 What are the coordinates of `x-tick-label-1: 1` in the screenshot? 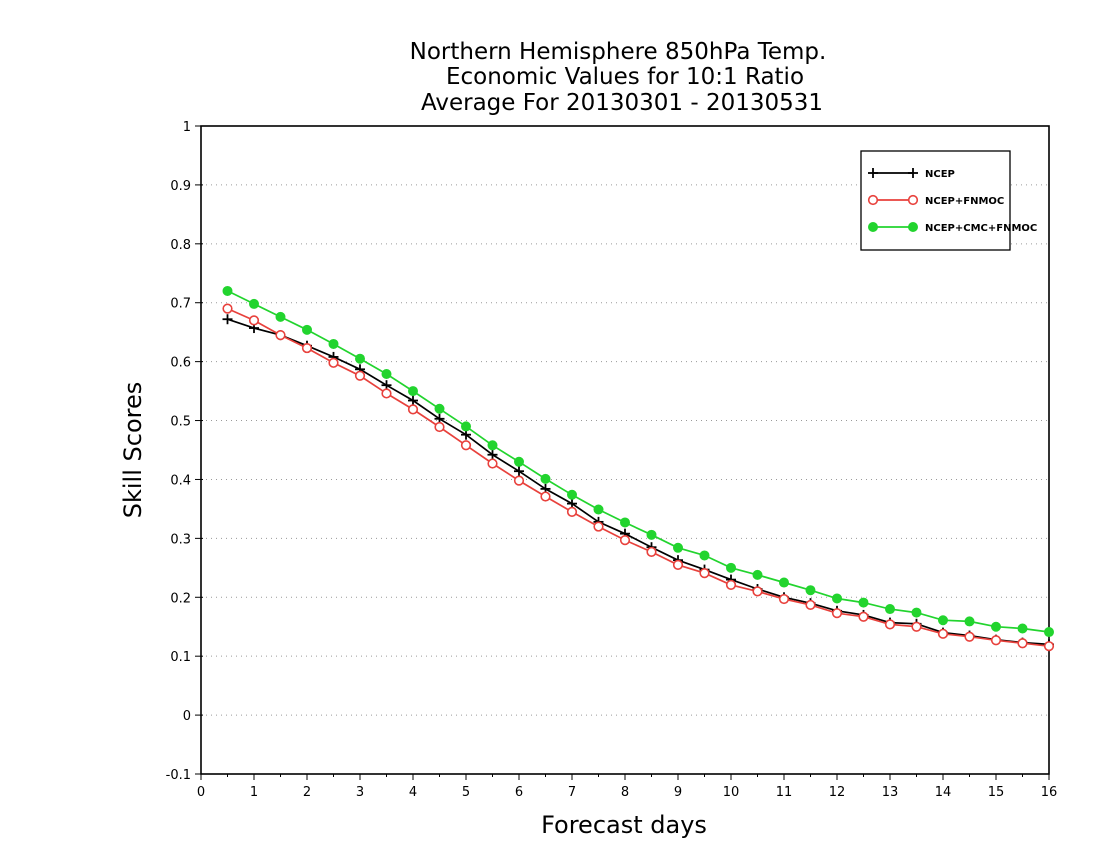 It's located at (254, 792).